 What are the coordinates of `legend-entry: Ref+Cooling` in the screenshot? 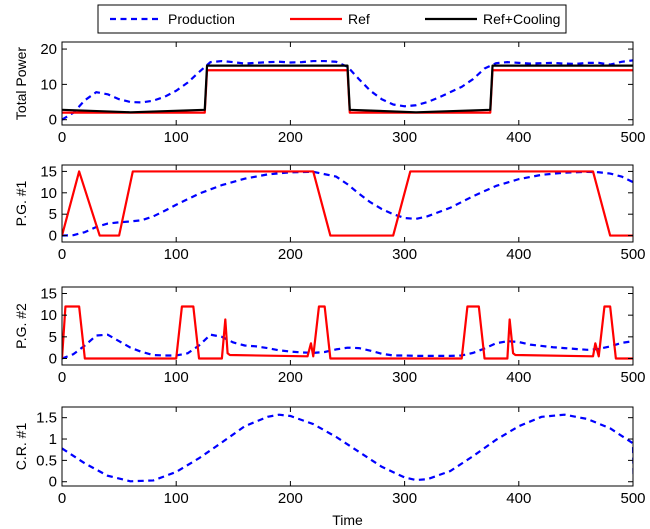 It's located at (492, 19).